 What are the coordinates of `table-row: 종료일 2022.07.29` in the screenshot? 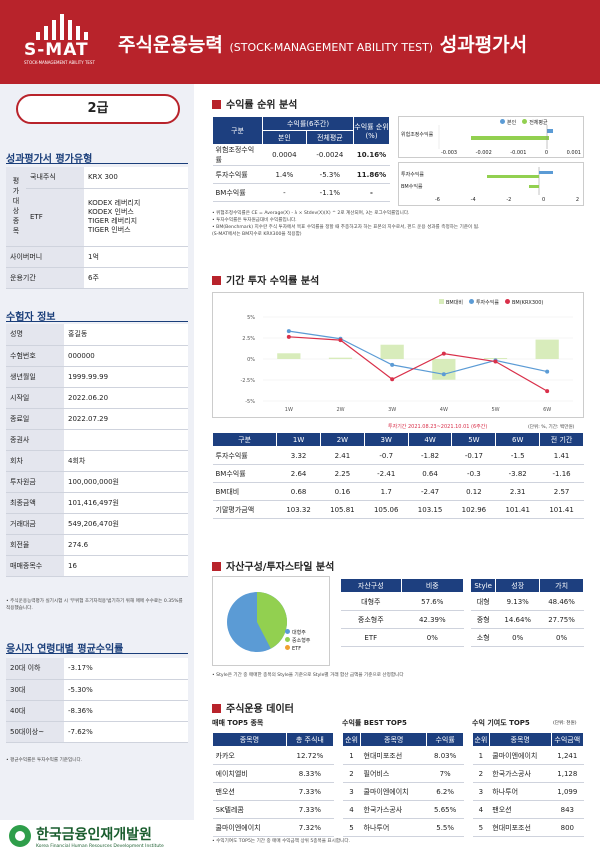 It's located at (97, 419).